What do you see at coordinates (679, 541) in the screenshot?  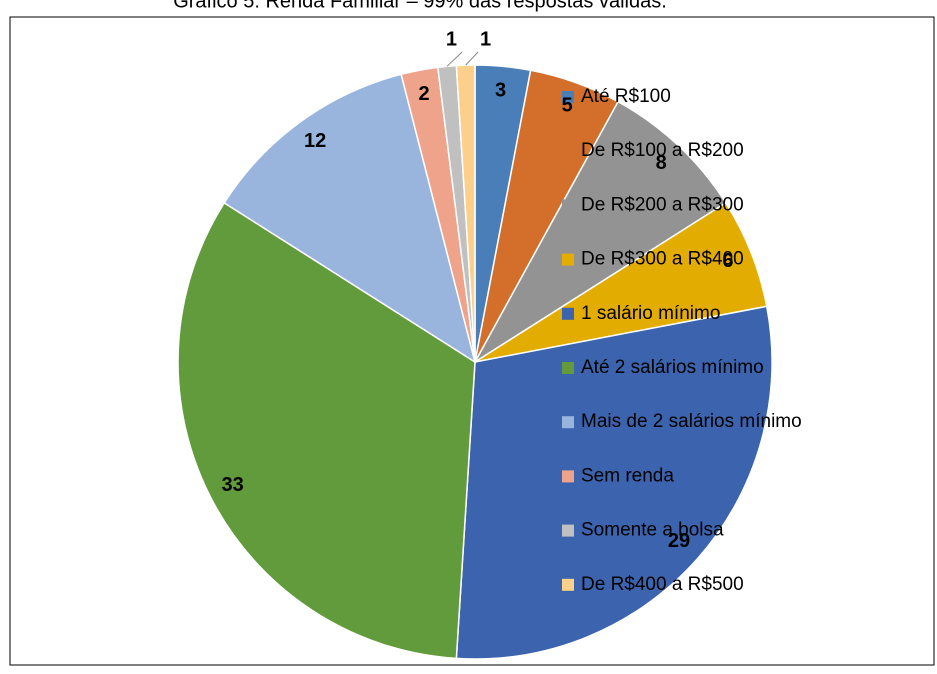 I see `data-label: 29` at bounding box center [679, 541].